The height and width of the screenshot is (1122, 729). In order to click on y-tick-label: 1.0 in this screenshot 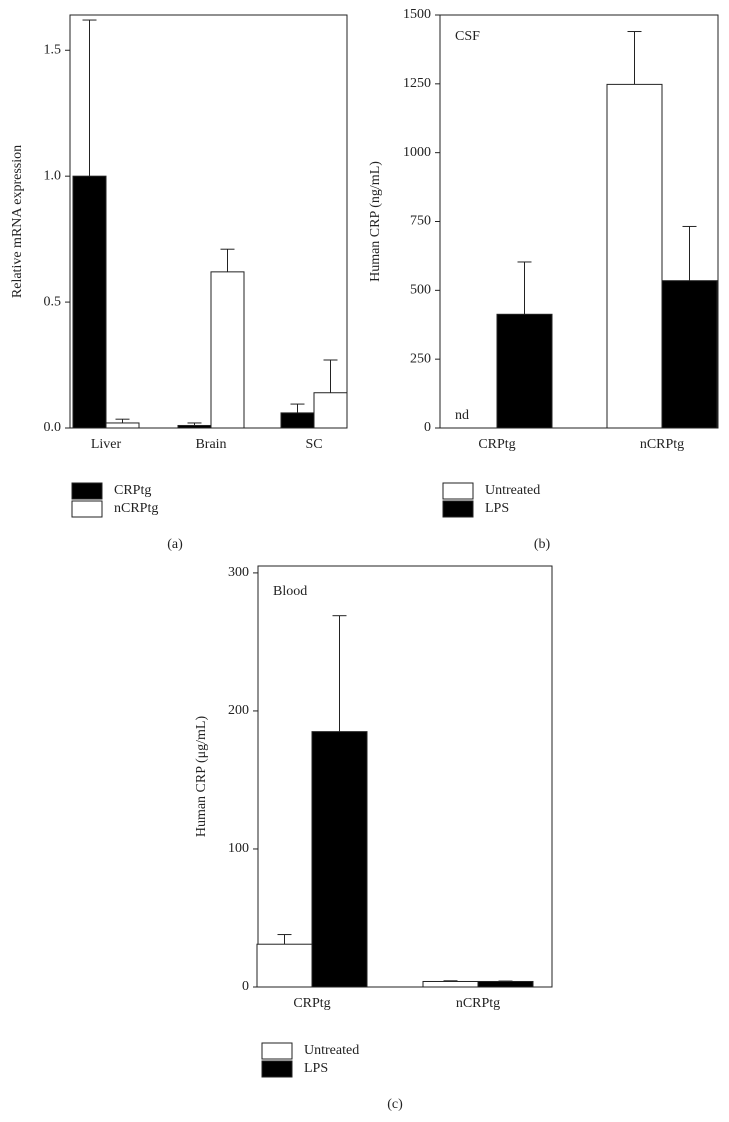, I will do `click(53, 175)`.